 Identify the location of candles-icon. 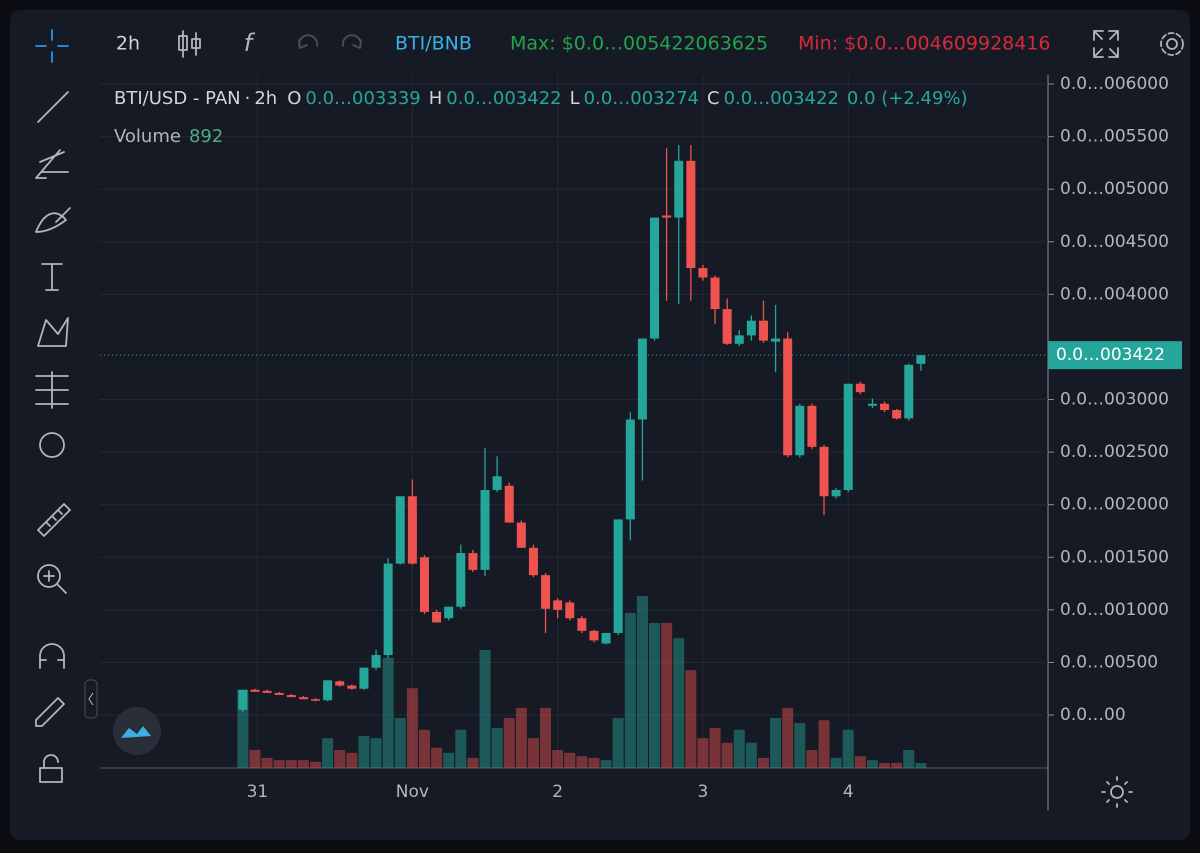
(189, 44).